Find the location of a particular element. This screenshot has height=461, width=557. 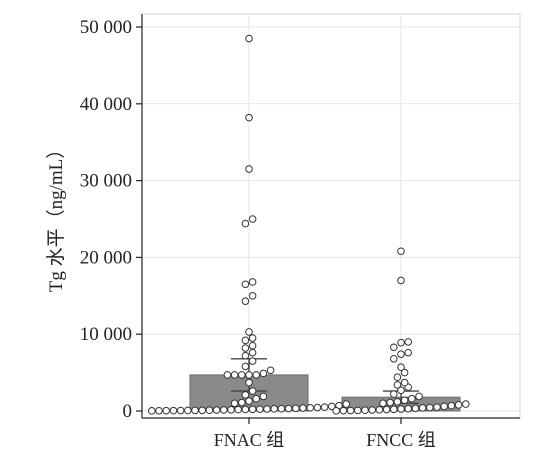

y-tick-label-0: 0 is located at coordinates (128, 411).